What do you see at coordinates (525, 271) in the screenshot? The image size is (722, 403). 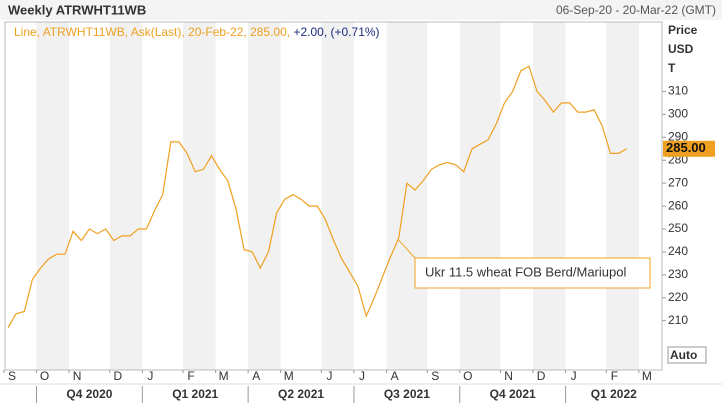 I see `annotation-text: Ukr 11.5 wheat FOB Berd/Mariupol` at bounding box center [525, 271].